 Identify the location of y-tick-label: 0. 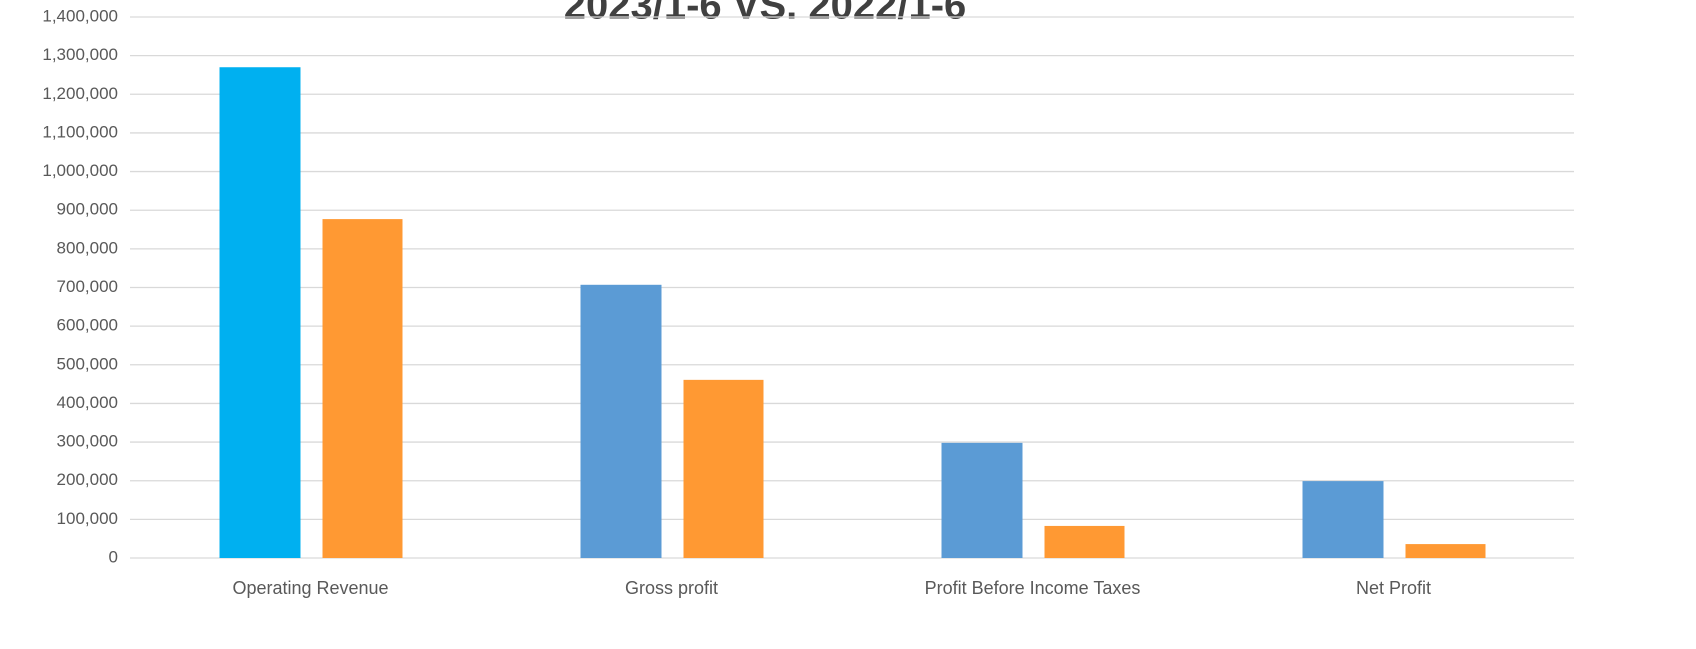
(113, 556).